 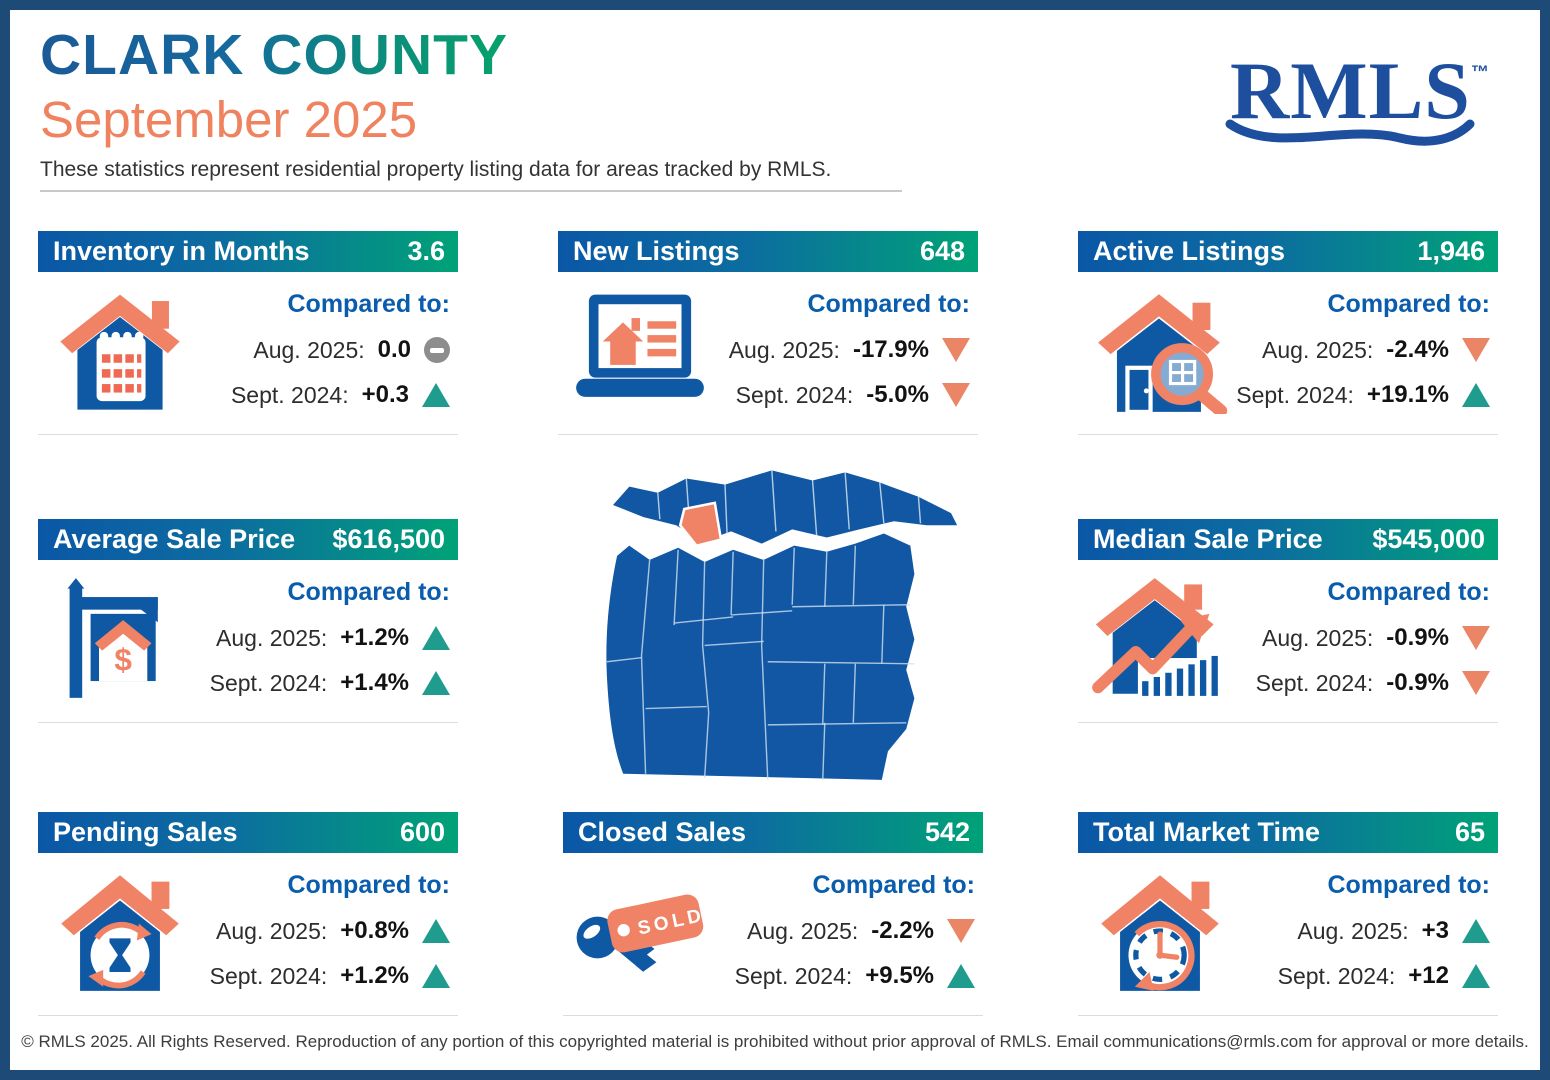 I want to click on county-map, so click(x=781, y=620).